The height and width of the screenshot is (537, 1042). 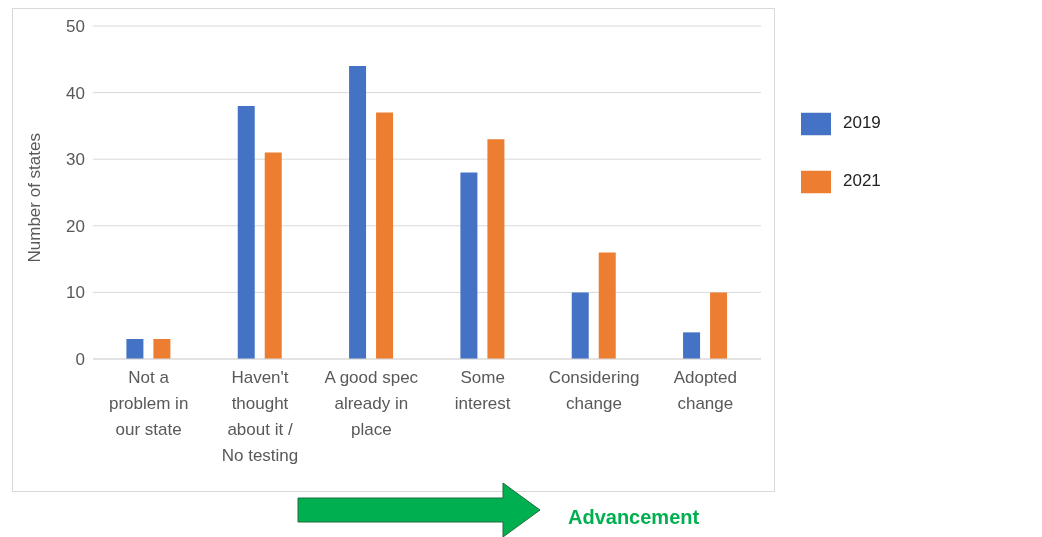 What do you see at coordinates (75, 293) in the screenshot?
I see `y-tick-label: 10` at bounding box center [75, 293].